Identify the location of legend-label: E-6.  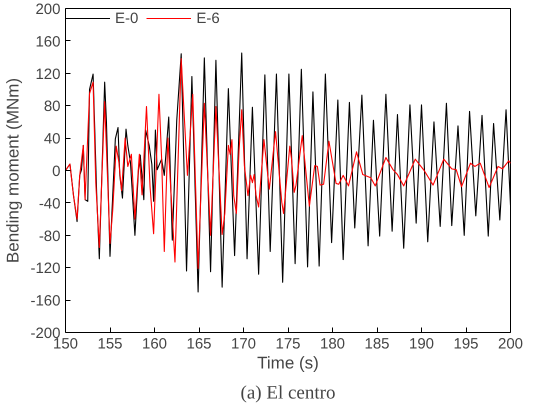
(208, 18).